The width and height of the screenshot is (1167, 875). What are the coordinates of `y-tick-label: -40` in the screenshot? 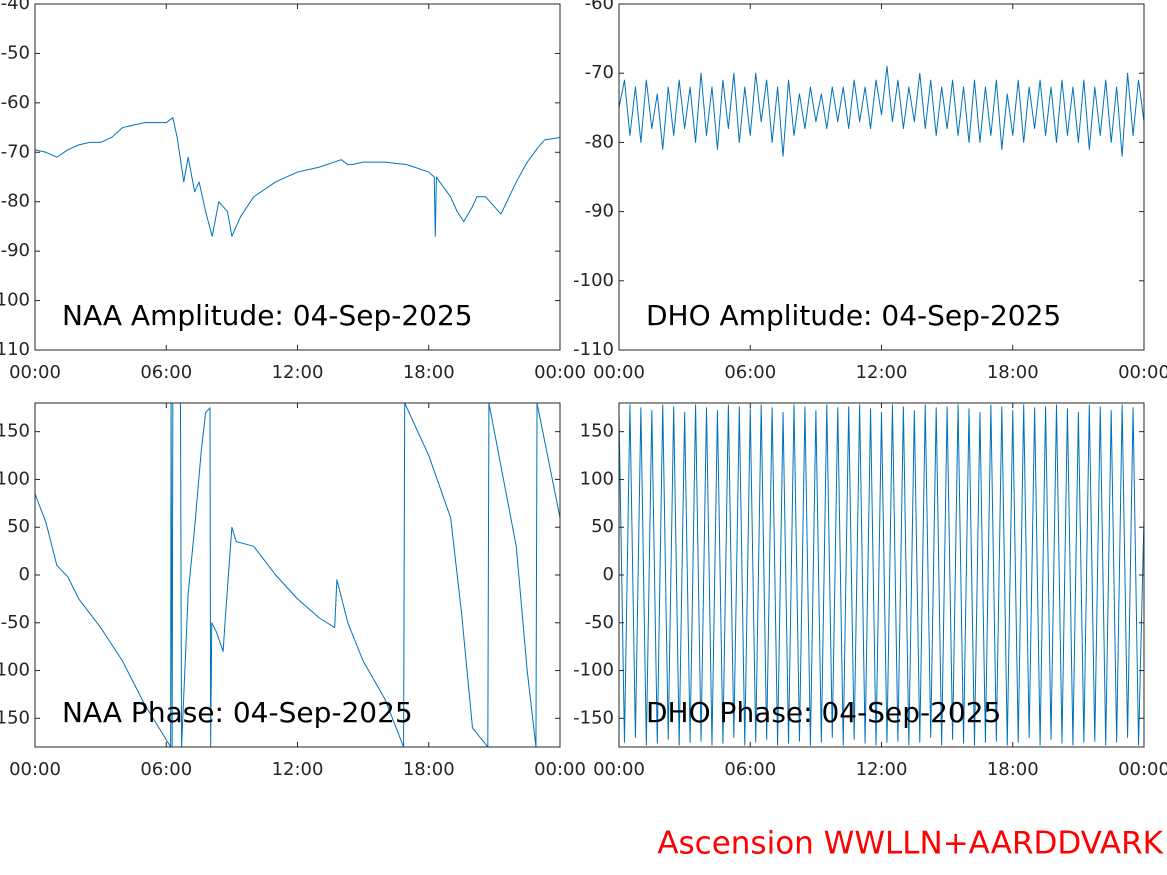 It's located at (15, 7).